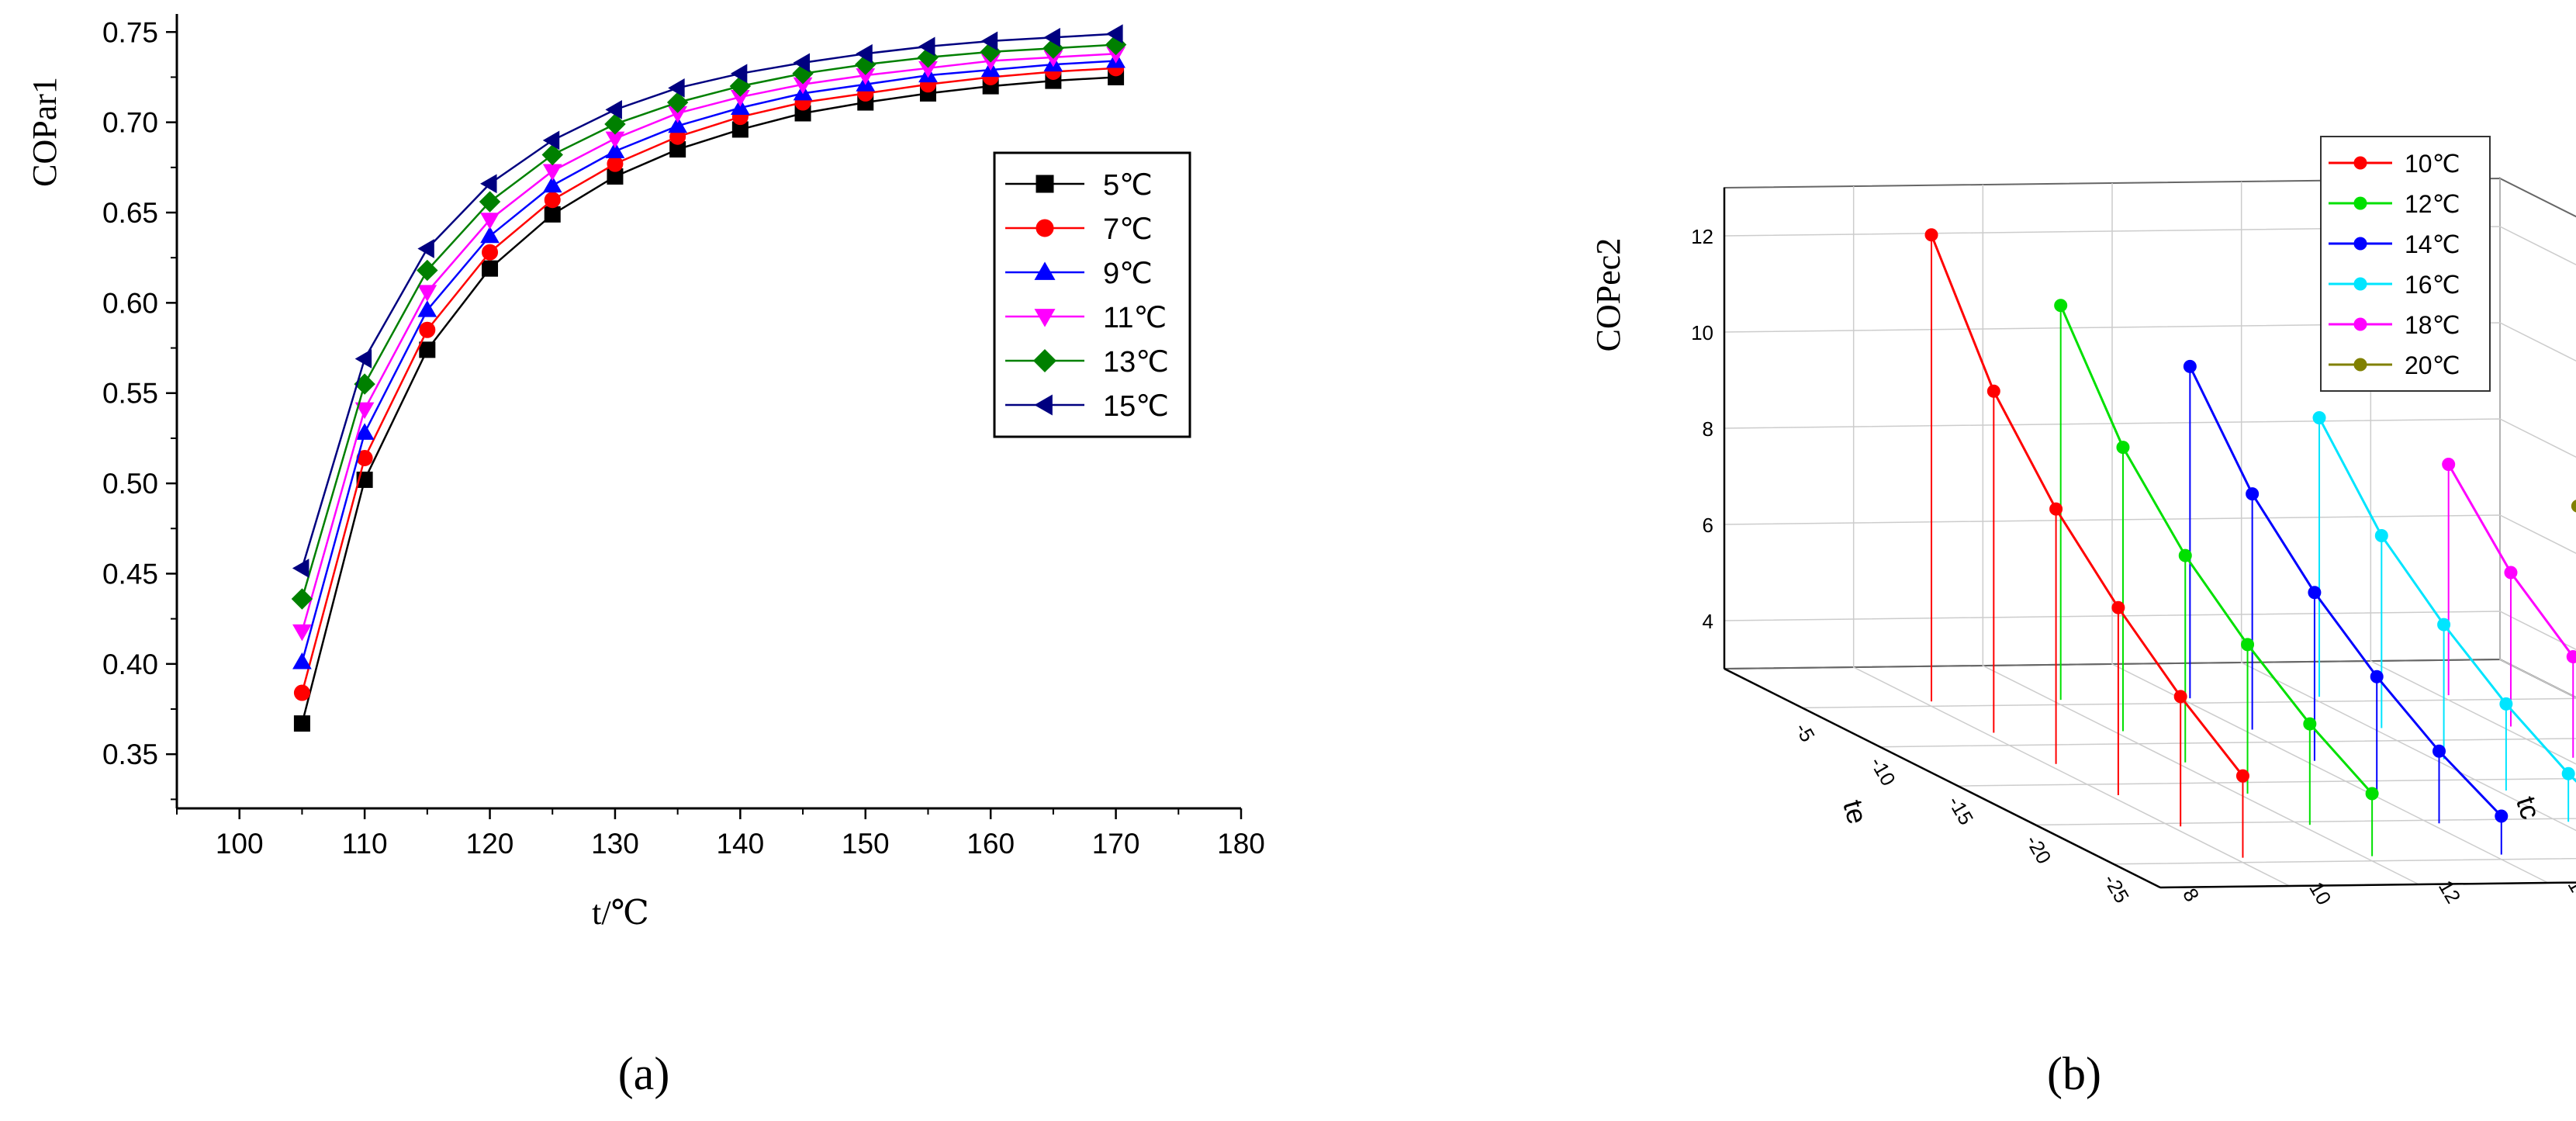  What do you see at coordinates (2570, 890) in the screenshot?
I see `tc-tick-label: 14` at bounding box center [2570, 890].